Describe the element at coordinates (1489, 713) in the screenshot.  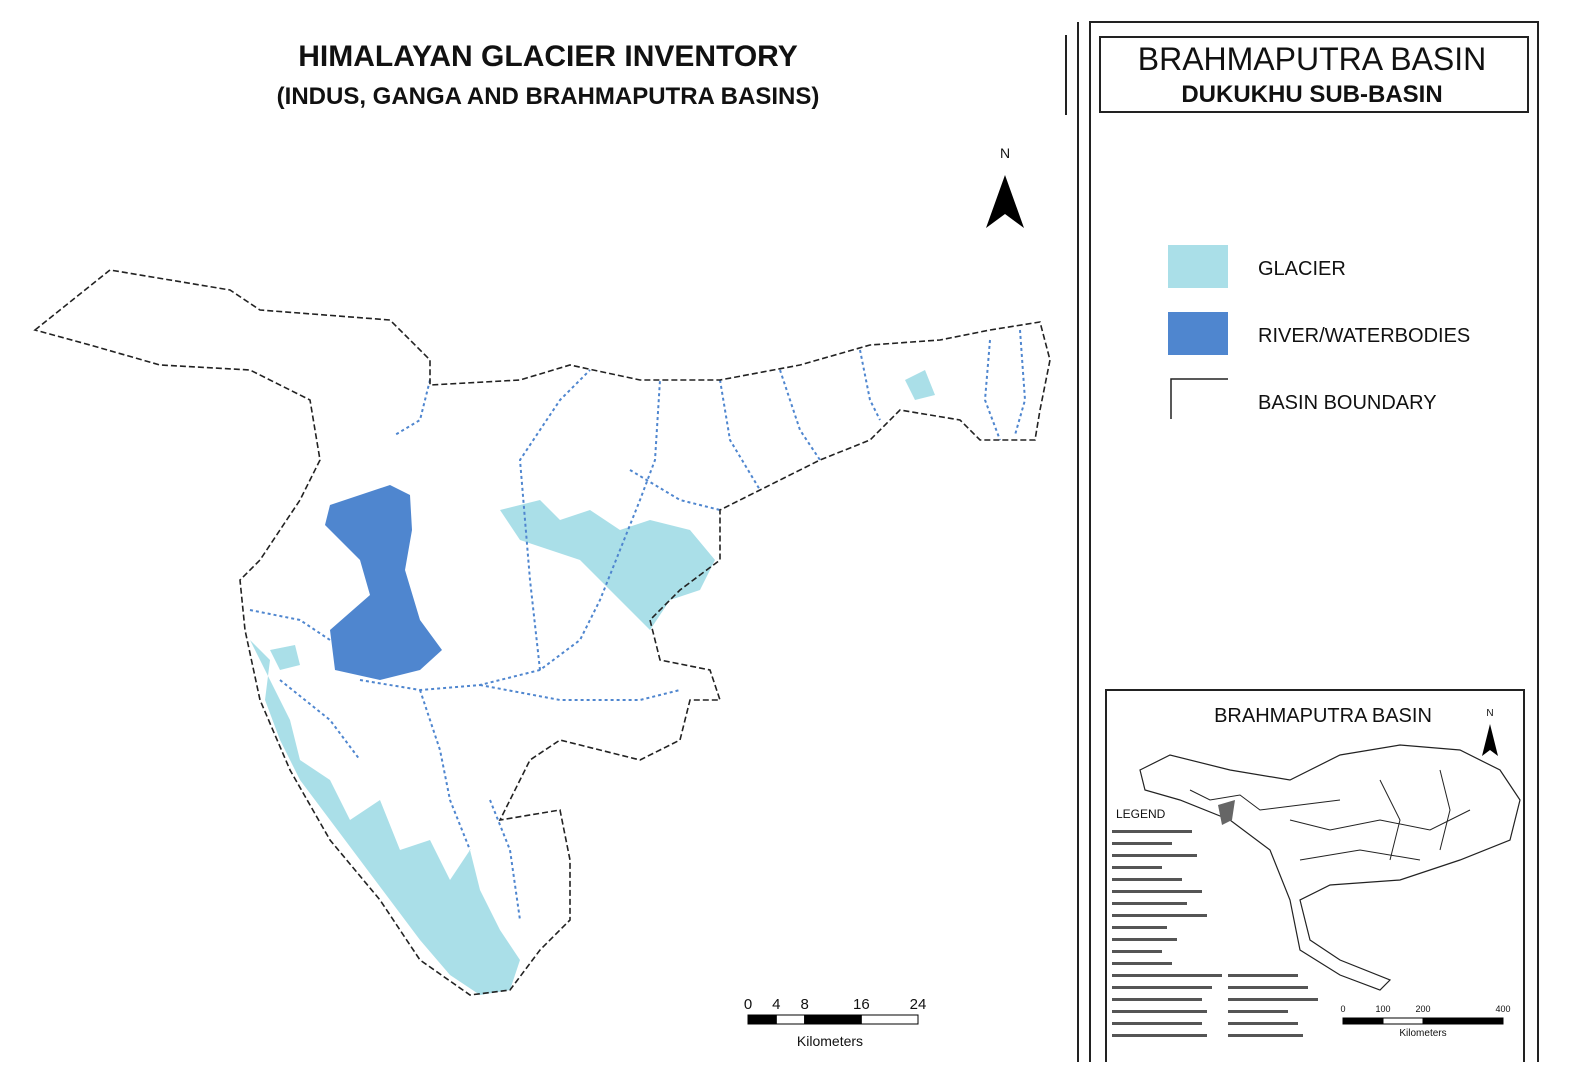
I see `inset-north-label: N` at that location.